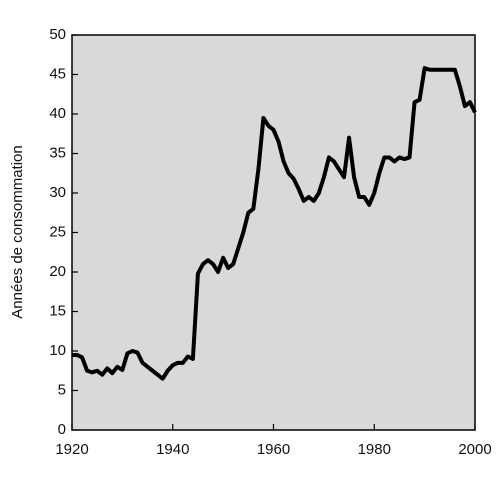 Image resolution: width=500 pixels, height=487 pixels. I want to click on y-tick-label: 50, so click(57, 34).